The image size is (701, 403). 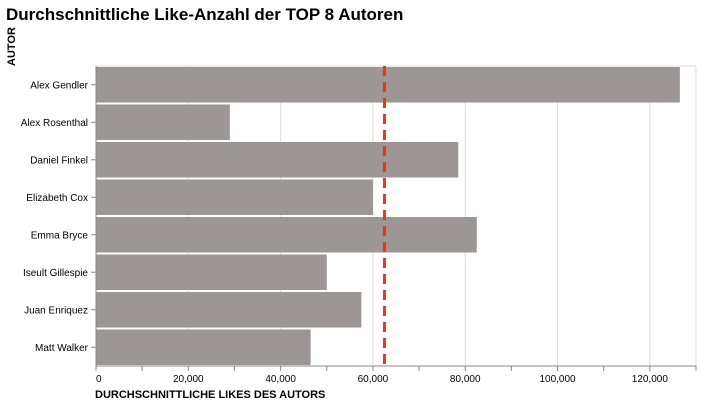 I want to click on x-tick-label: 120,000, so click(x=650, y=379).